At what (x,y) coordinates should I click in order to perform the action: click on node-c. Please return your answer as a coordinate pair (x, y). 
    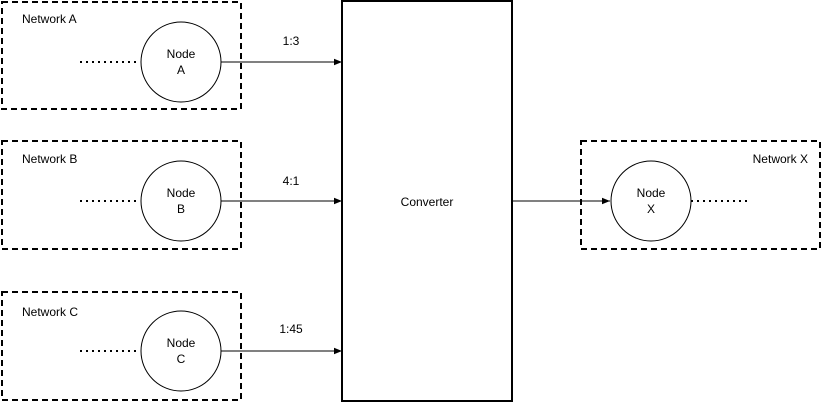
    Looking at the image, I should click on (181, 351).